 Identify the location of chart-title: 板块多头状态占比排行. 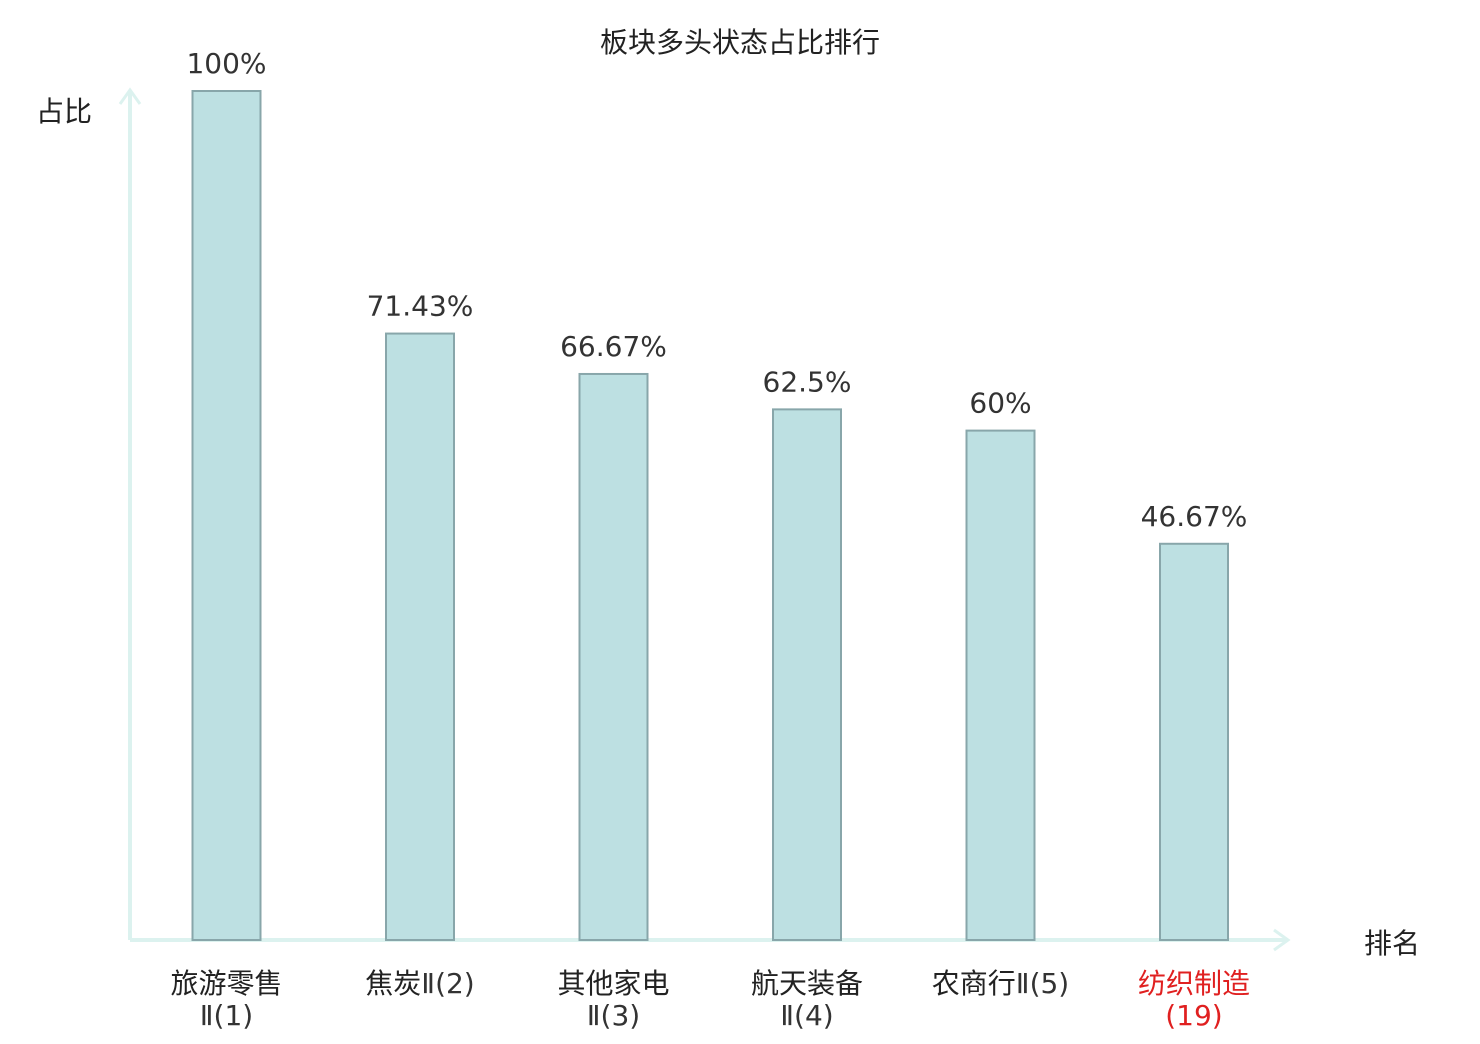
(740, 42).